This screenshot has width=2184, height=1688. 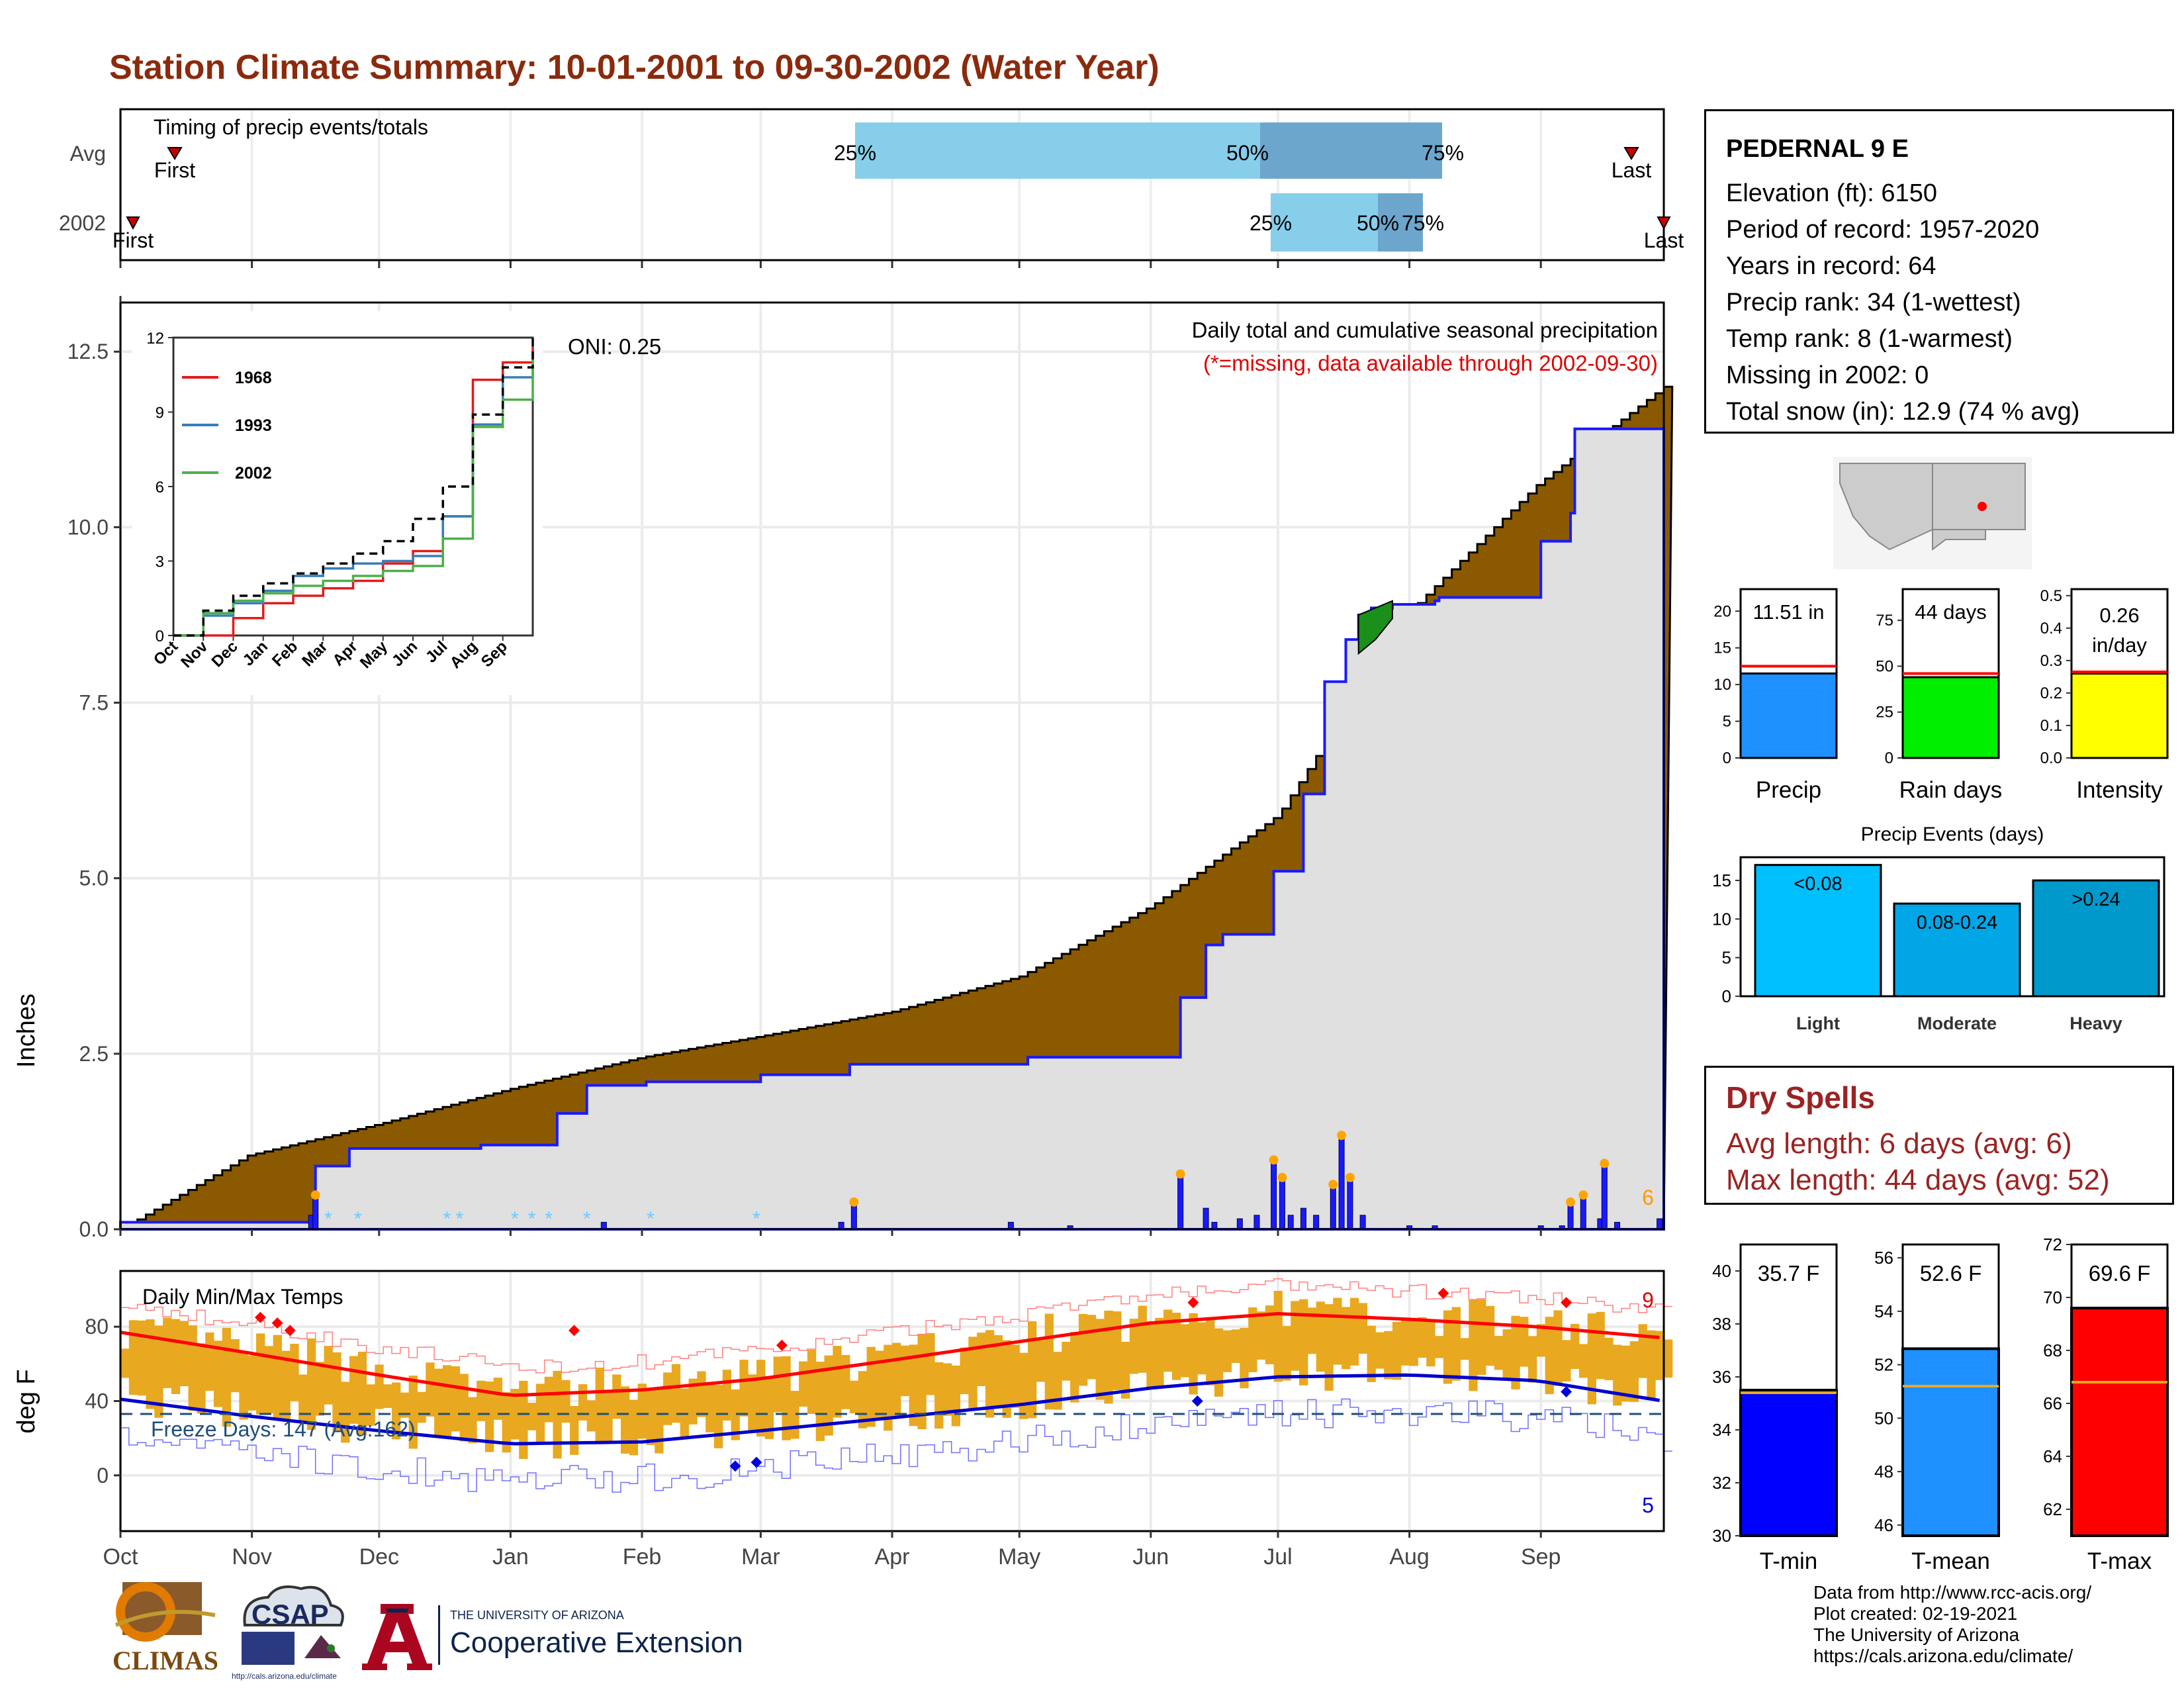 I want to click on precip-event-bar-label: >0.24, so click(x=2095, y=899).